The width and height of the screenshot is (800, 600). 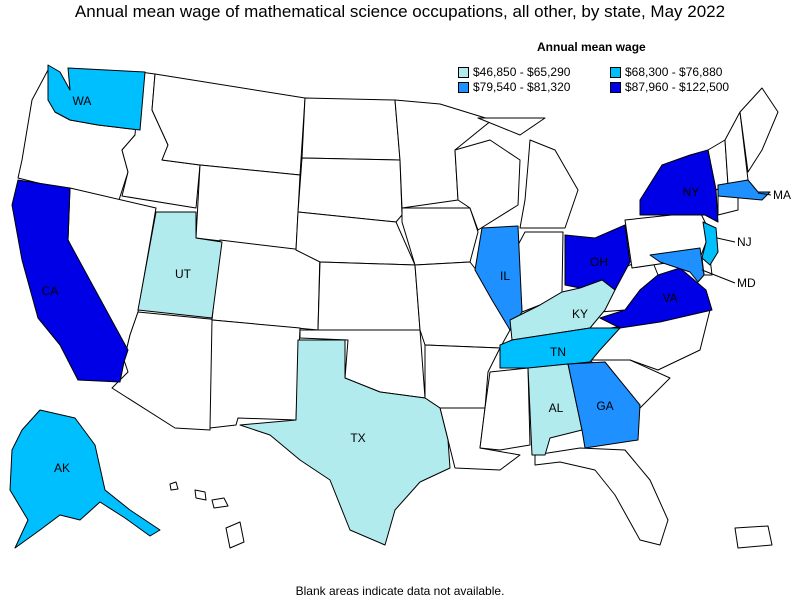 I want to click on legend-label-1: $46,850 - $65,290, so click(x=522, y=72).